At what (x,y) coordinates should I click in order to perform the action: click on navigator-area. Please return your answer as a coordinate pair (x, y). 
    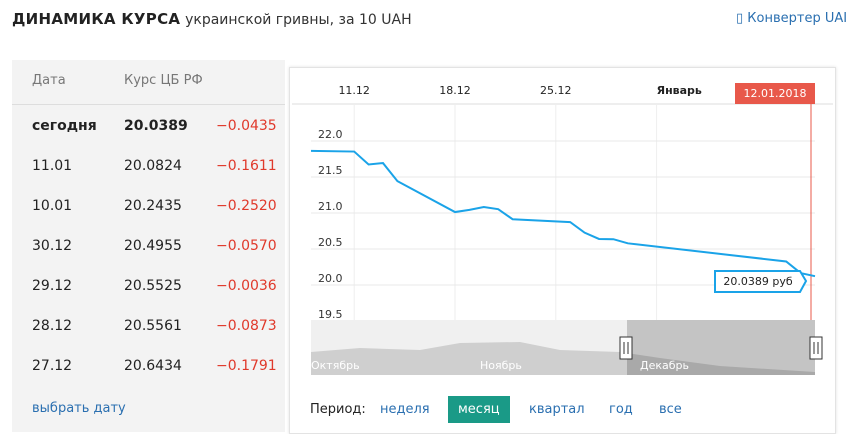
    Looking at the image, I should click on (563, 358).